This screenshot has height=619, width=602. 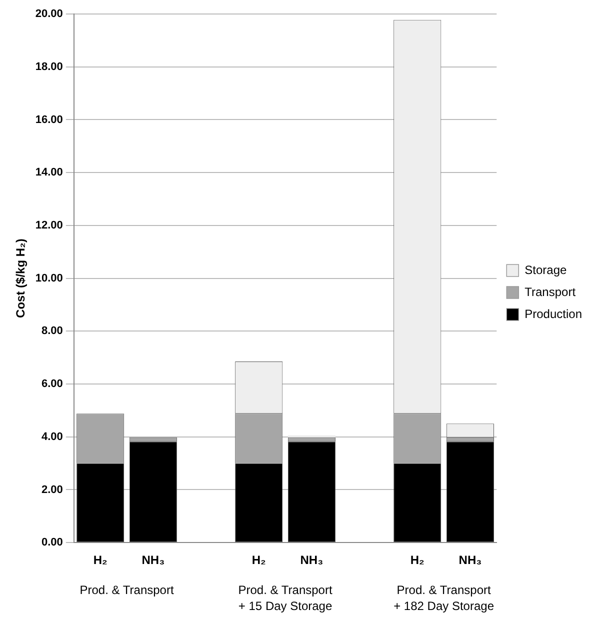 What do you see at coordinates (52, 490) in the screenshot?
I see `y-tick-label: 2.00` at bounding box center [52, 490].